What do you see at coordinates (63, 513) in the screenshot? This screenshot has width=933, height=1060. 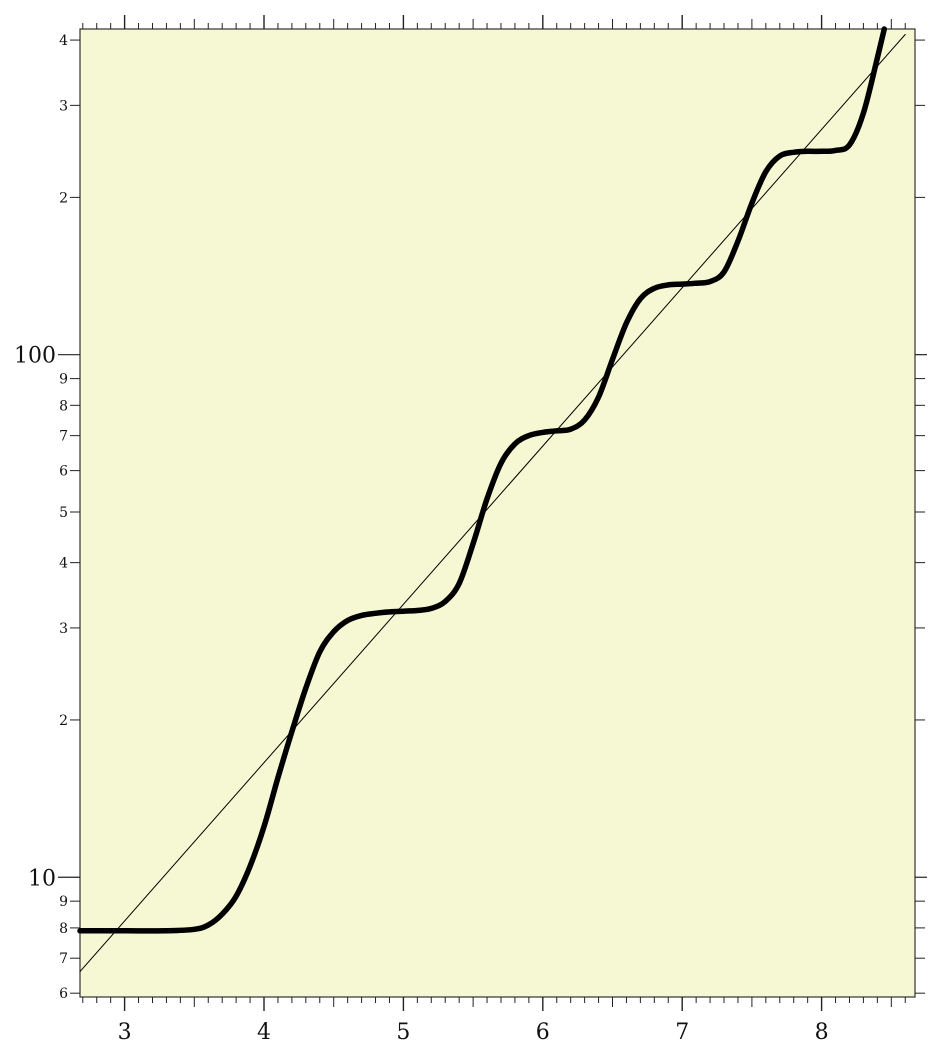 I see `y-minor-label: 5` at bounding box center [63, 513].